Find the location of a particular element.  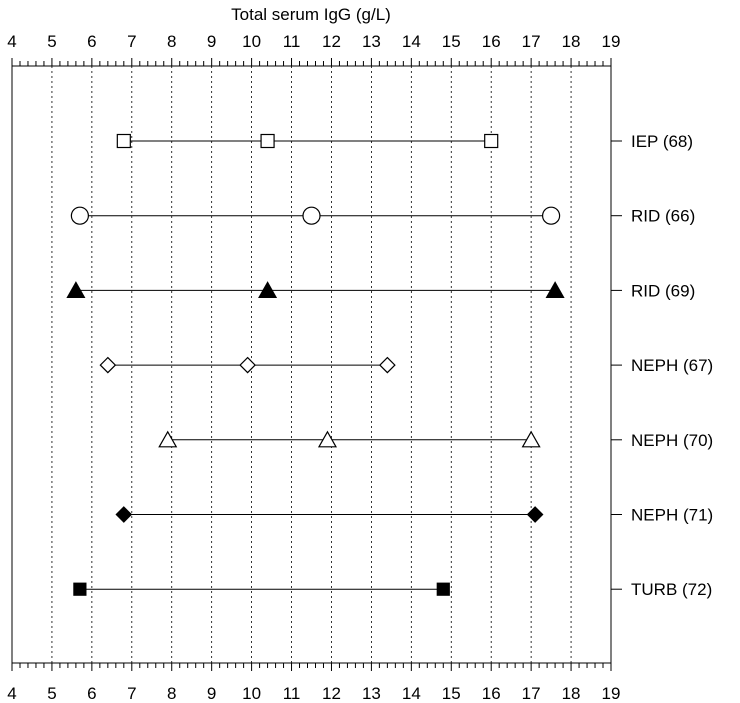

category-label: NEPH (67) is located at coordinates (672, 365).